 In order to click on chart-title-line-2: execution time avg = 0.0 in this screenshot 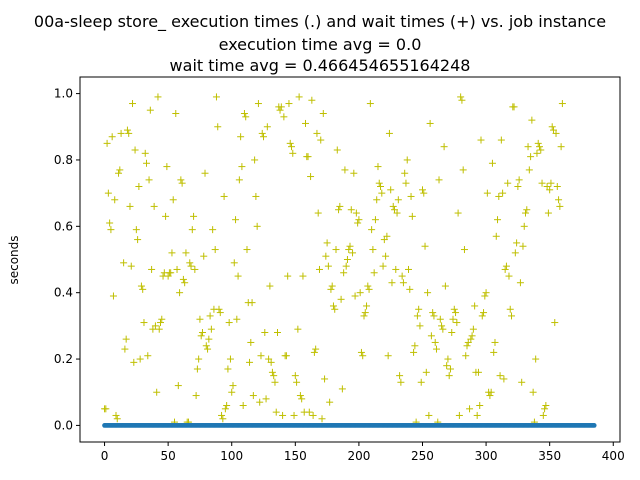, I will do `click(320, 44)`.